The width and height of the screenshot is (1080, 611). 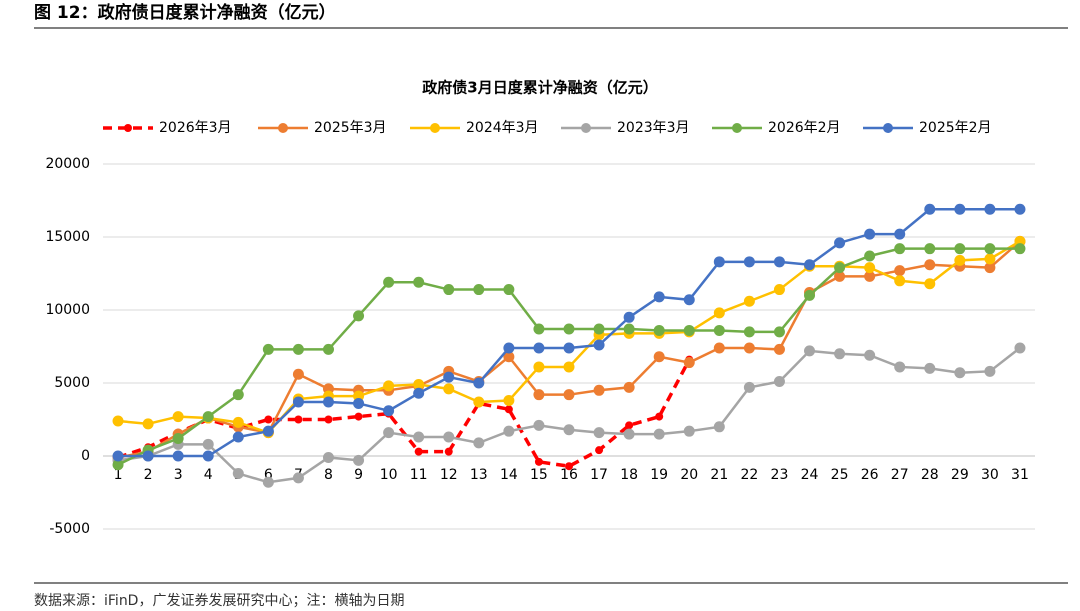 What do you see at coordinates (67, 310) in the screenshot?
I see `y-tick-label: 10000` at bounding box center [67, 310].